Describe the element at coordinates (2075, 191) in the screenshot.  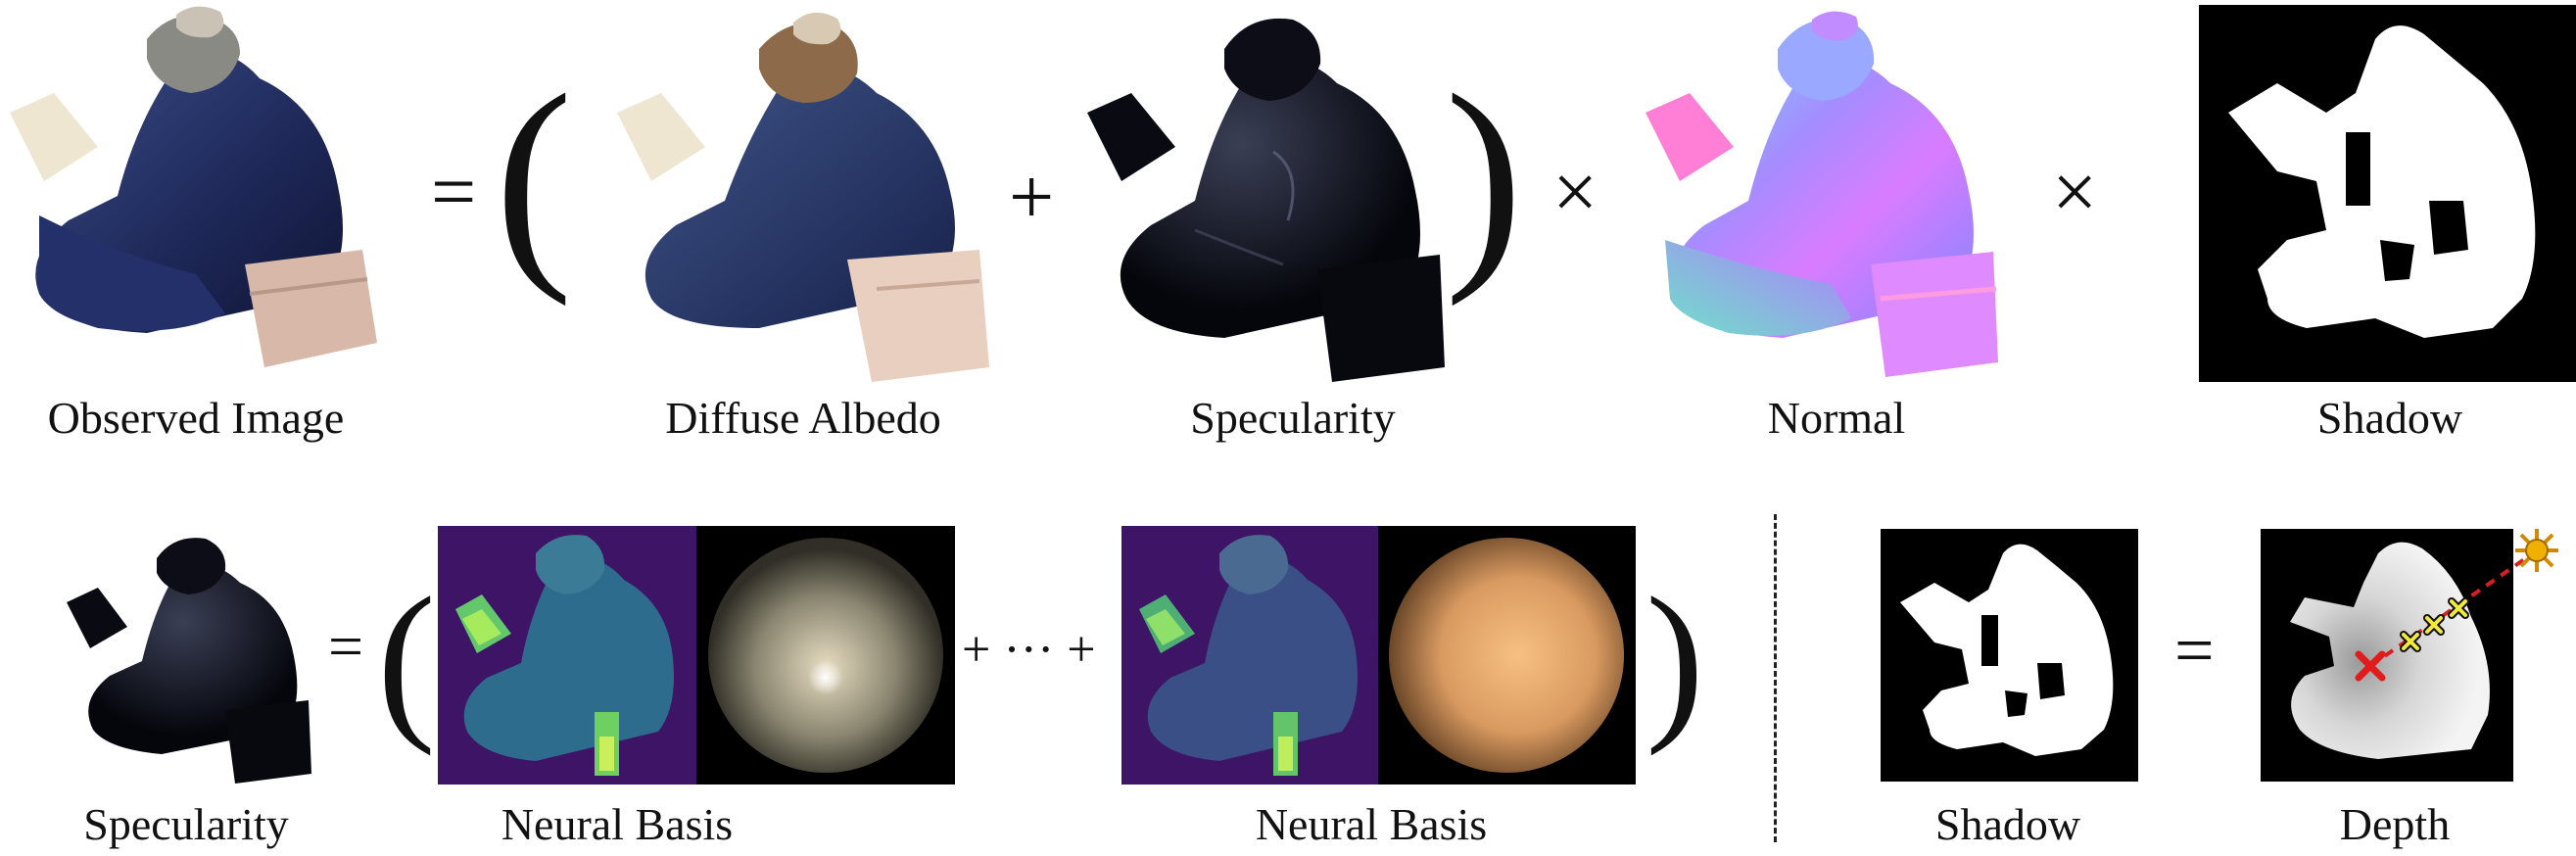
I see `times-operator-2: ×` at that location.